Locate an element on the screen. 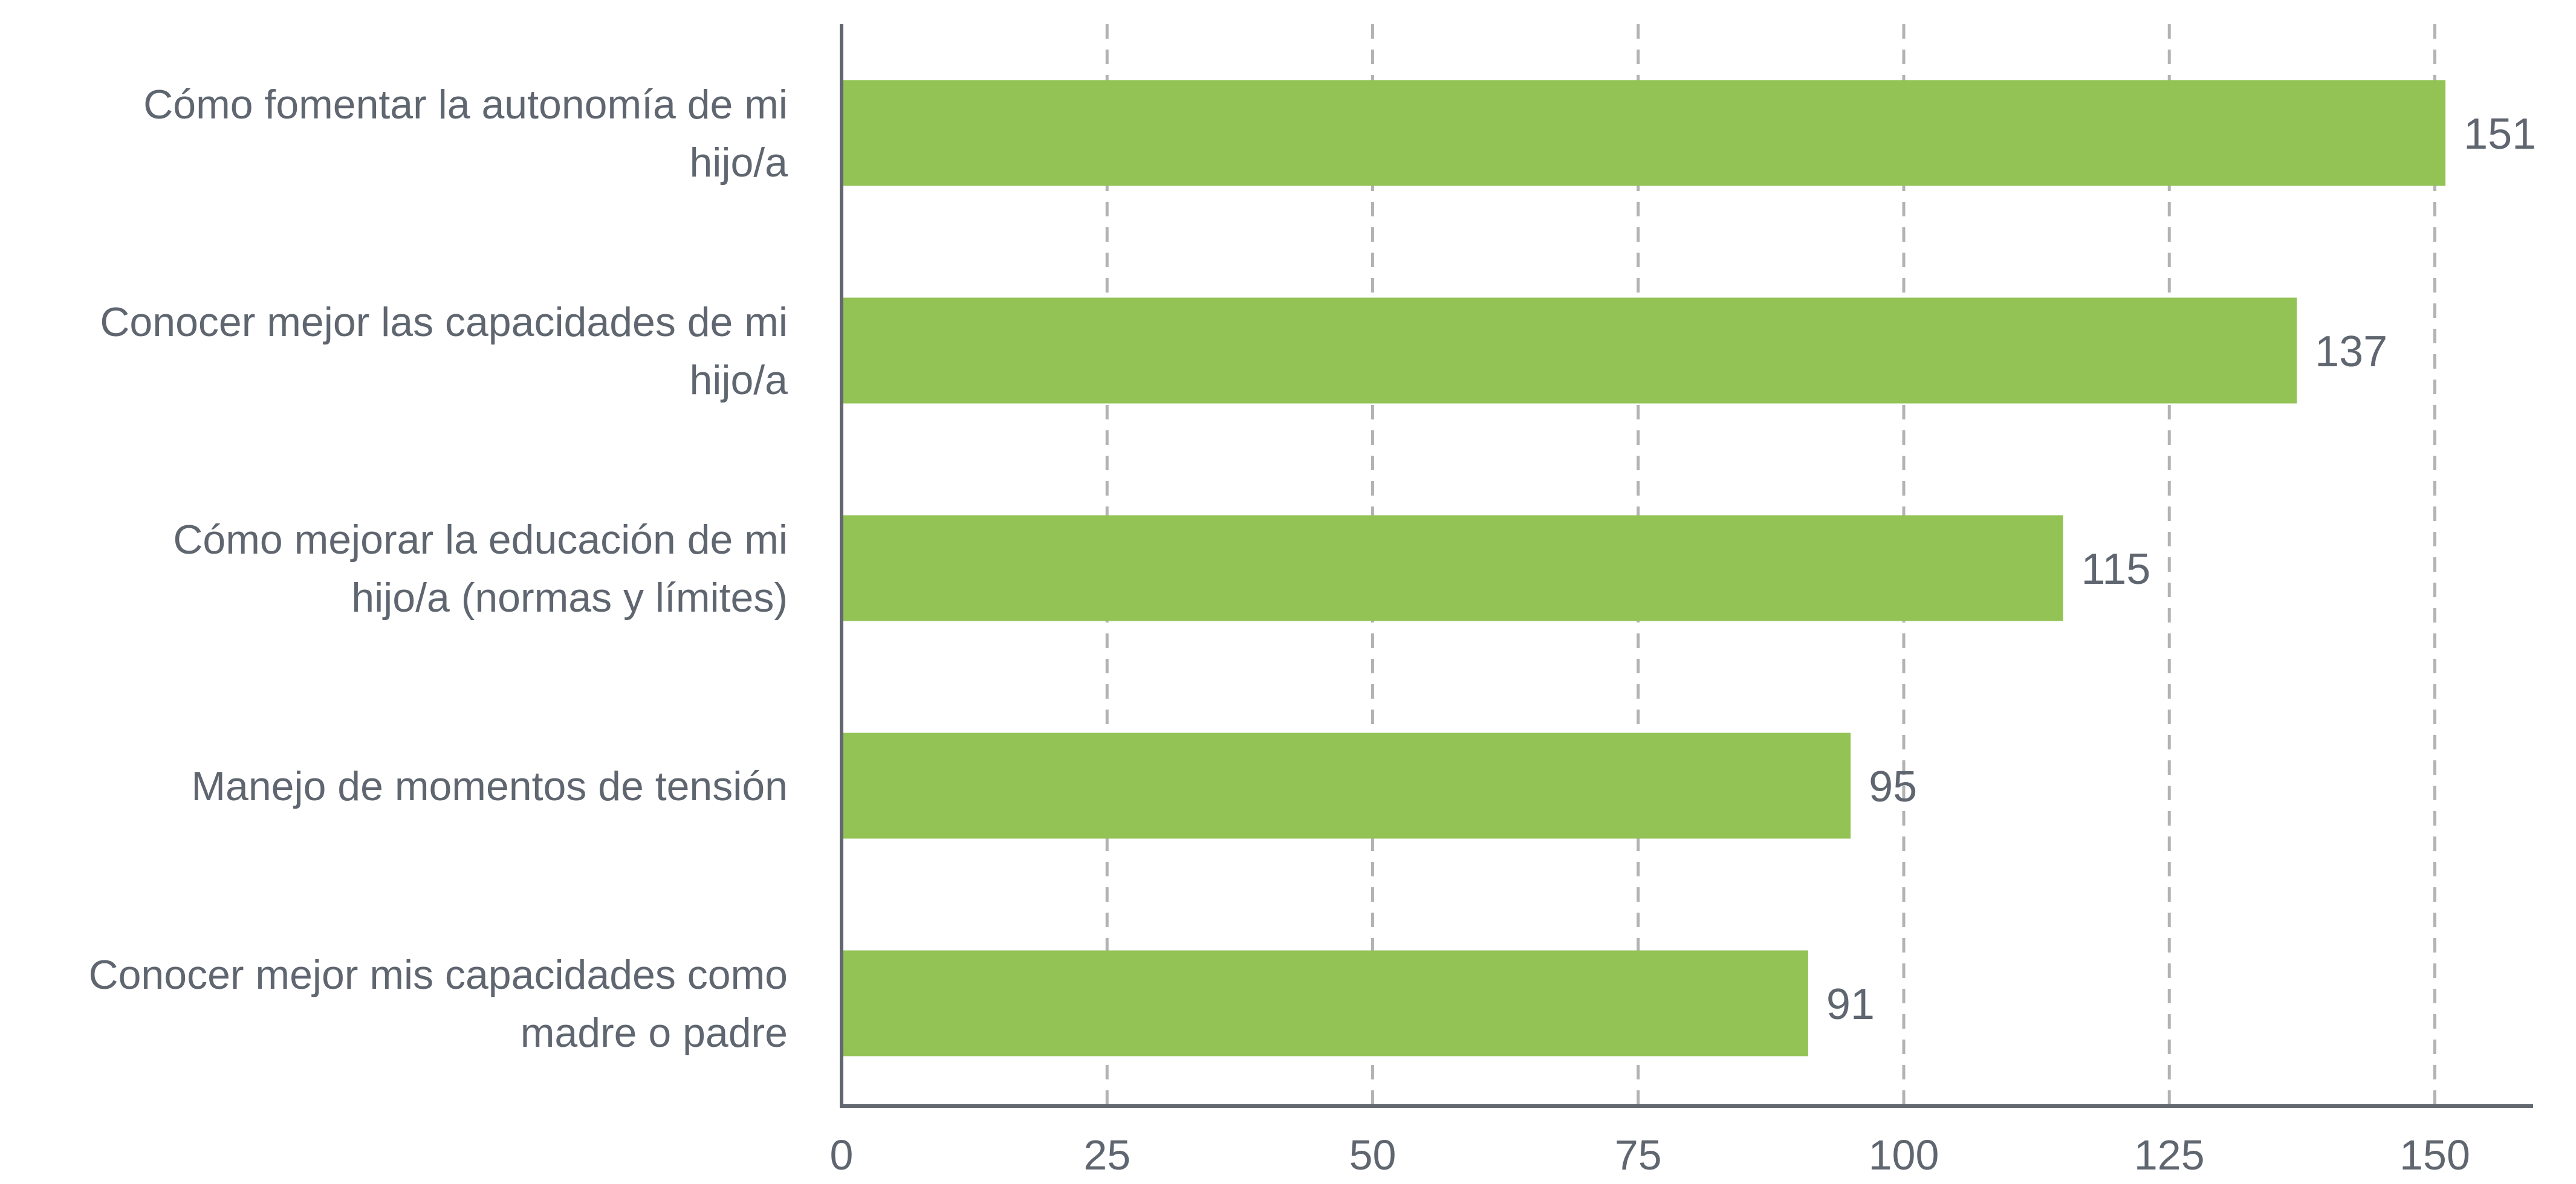  x-tick-label: 0 is located at coordinates (842, 1155).